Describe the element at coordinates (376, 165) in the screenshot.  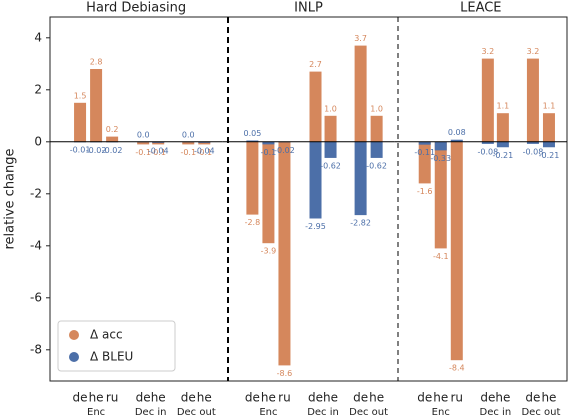
I see `value-label: -0.62` at that location.